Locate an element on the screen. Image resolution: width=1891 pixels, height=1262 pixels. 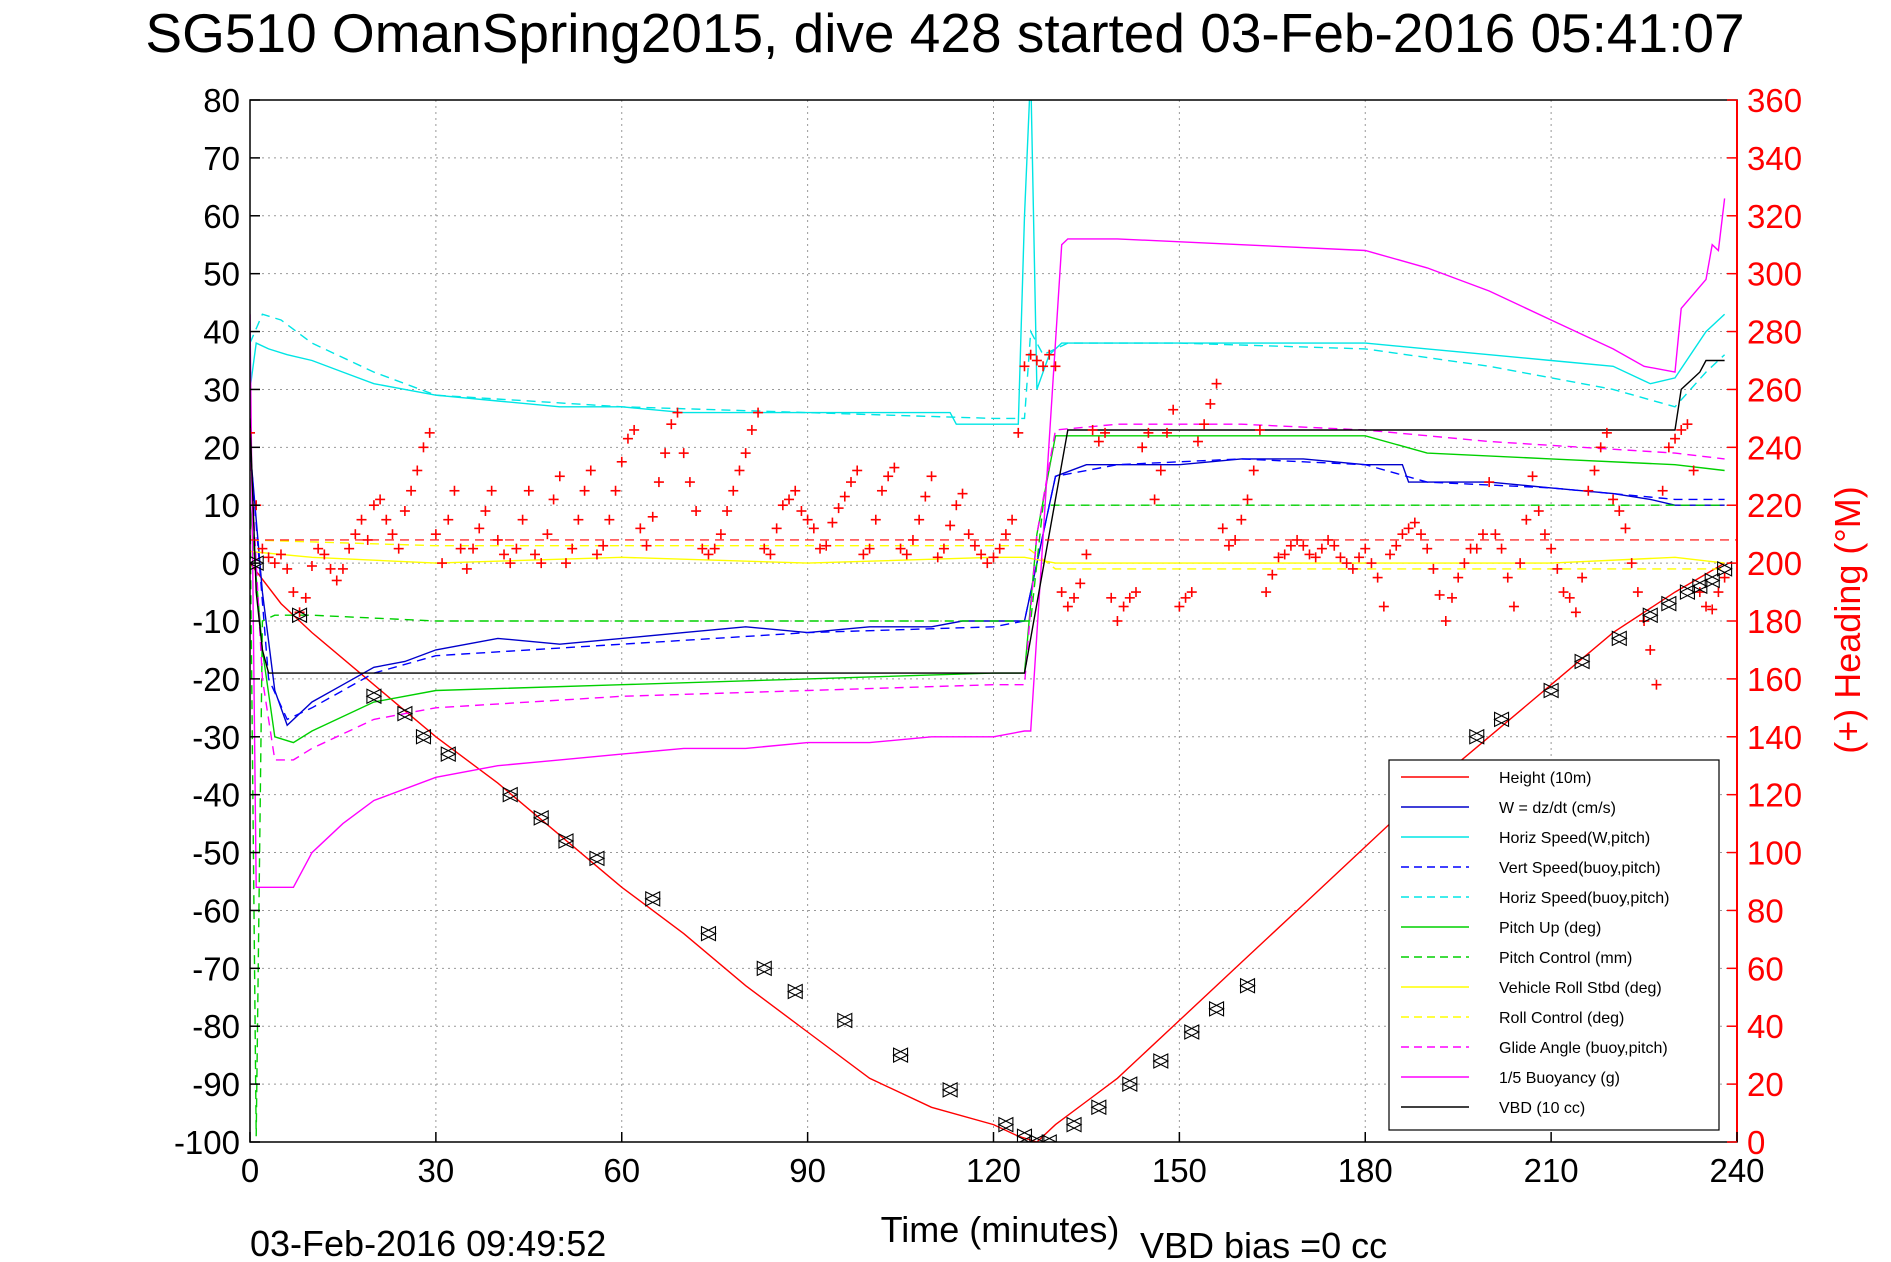
y2-tick-label: 240 is located at coordinates (1774, 447).